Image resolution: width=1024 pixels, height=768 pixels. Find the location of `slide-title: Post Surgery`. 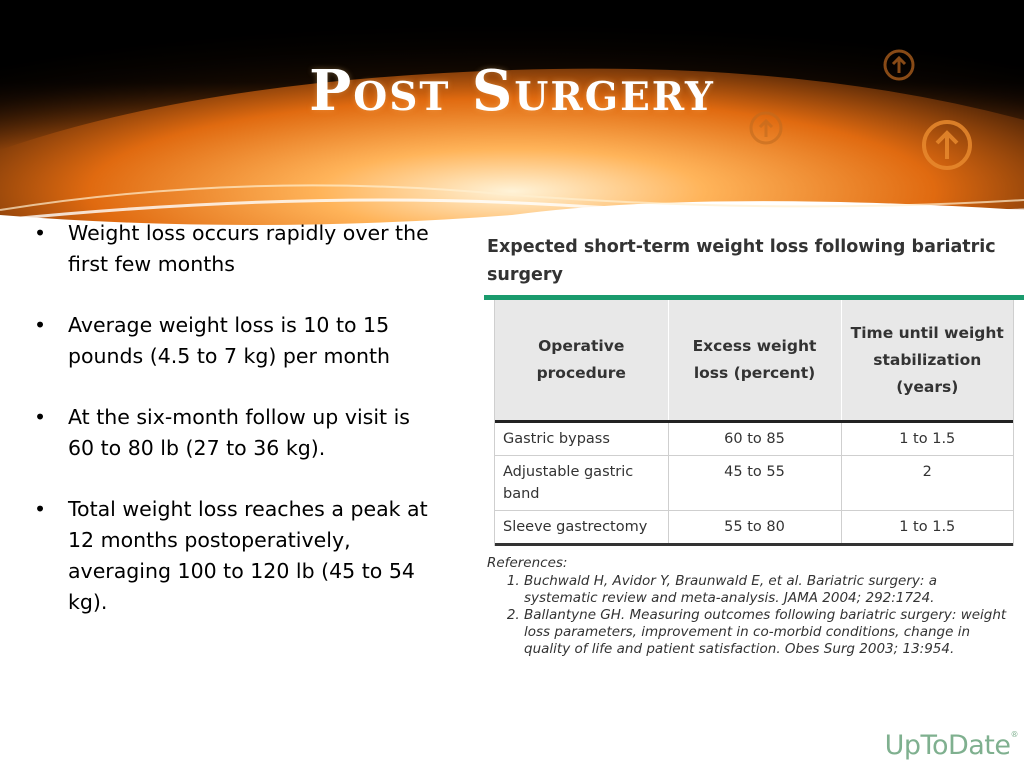

slide-title: Post Surgery is located at coordinates (512, 91).